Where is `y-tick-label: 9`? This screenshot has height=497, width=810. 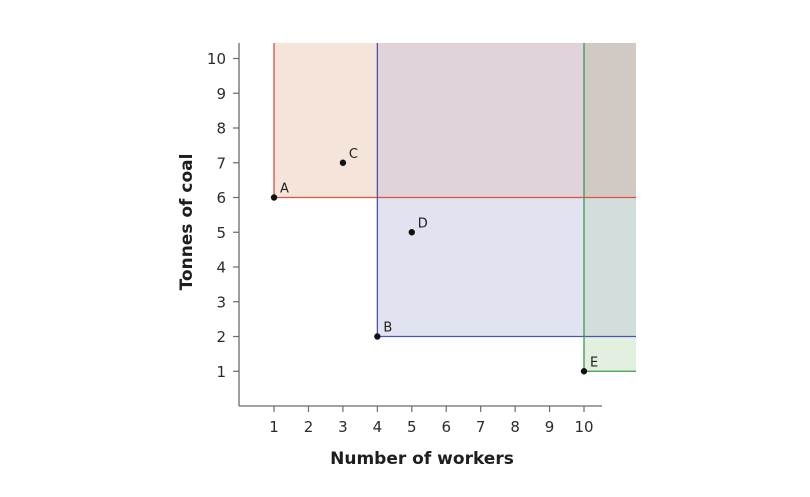 y-tick-label: 9 is located at coordinates (221, 94).